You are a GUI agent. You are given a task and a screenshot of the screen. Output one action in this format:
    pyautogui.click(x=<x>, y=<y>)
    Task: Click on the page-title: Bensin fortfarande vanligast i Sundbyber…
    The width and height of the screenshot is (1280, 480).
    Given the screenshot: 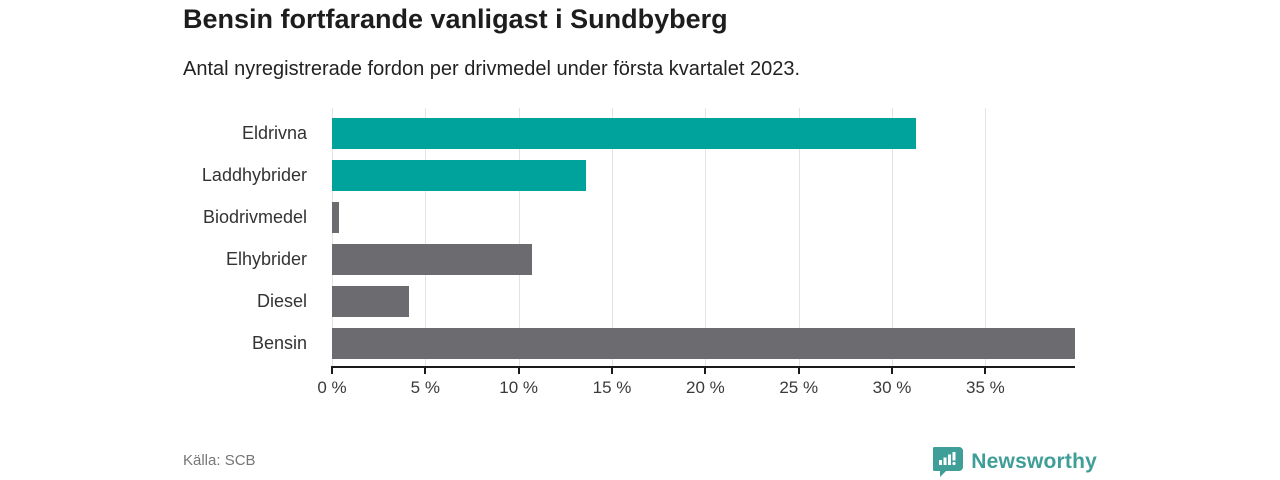 What is the action you would take?
    pyautogui.click(x=455, y=19)
    